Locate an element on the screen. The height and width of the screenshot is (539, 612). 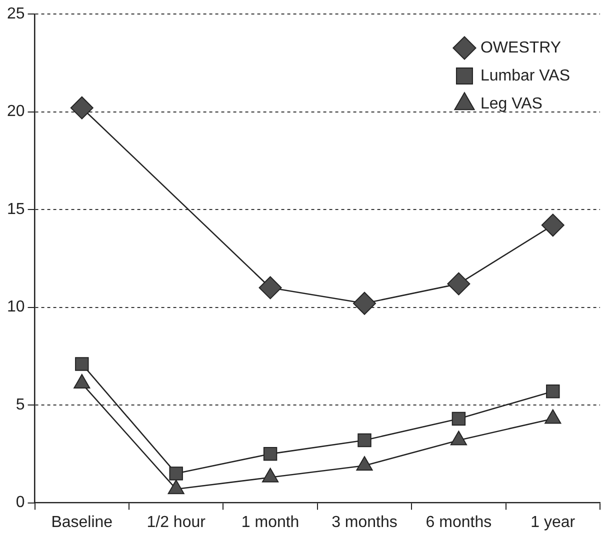
legend-label: Lumbar VAS is located at coordinates (525, 75).